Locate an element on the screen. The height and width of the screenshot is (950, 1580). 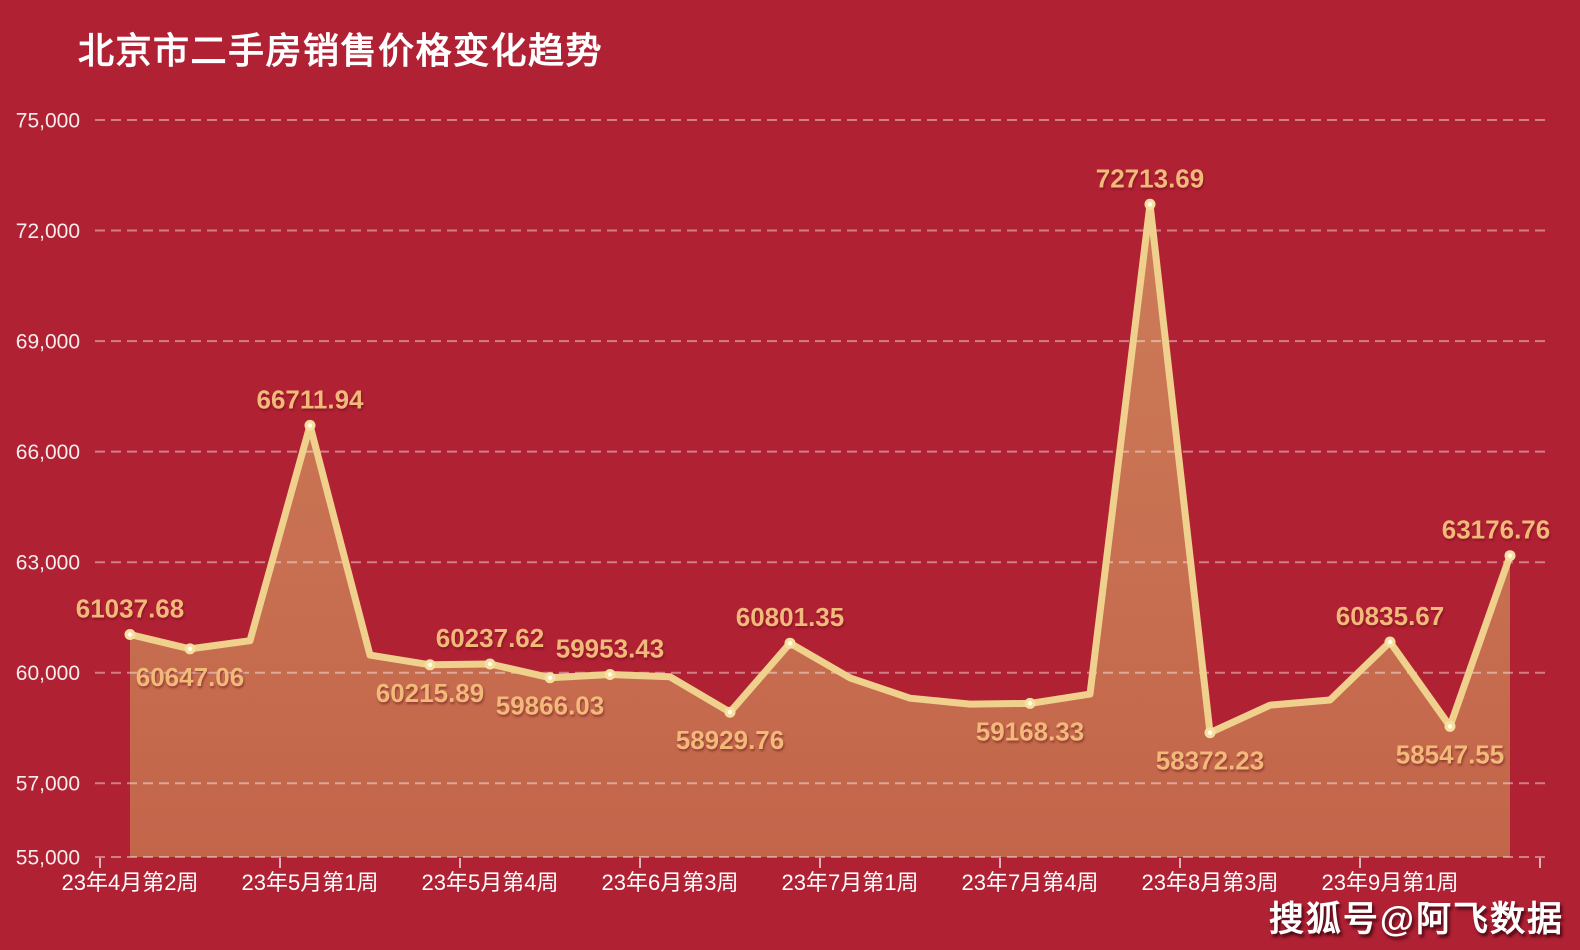
data-value-label: 63176.76 is located at coordinates (1496, 530).